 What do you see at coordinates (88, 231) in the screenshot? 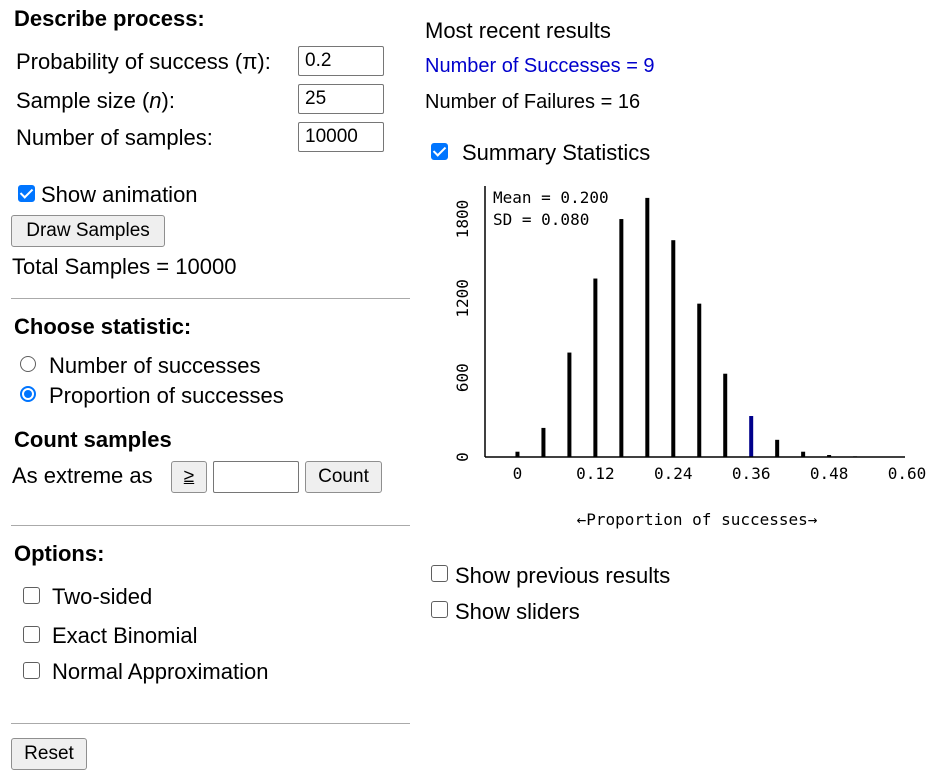
I see `draw-samples-button: Draw Samples` at bounding box center [88, 231].